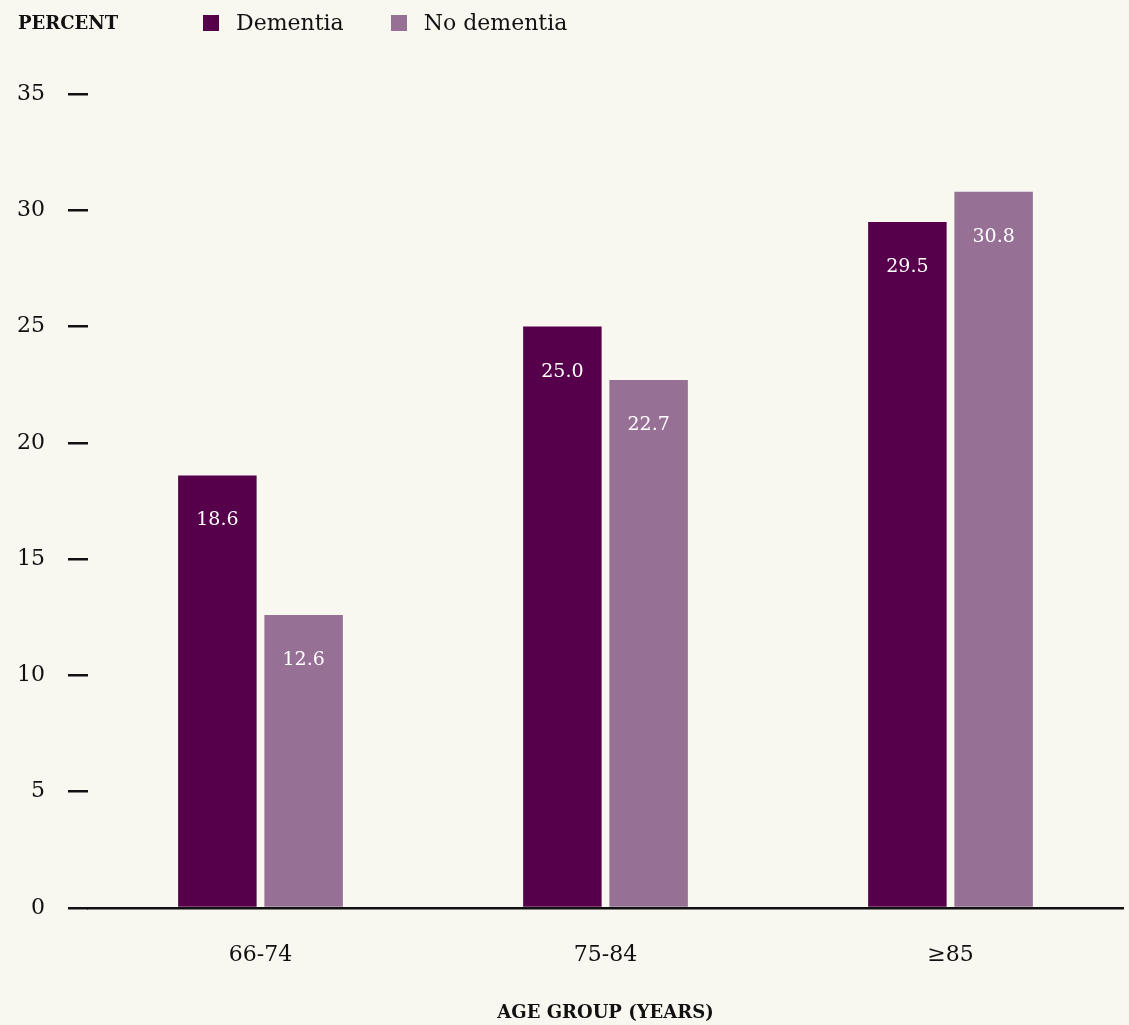  I want to click on y-axis-title: PERCENT, so click(68, 23).